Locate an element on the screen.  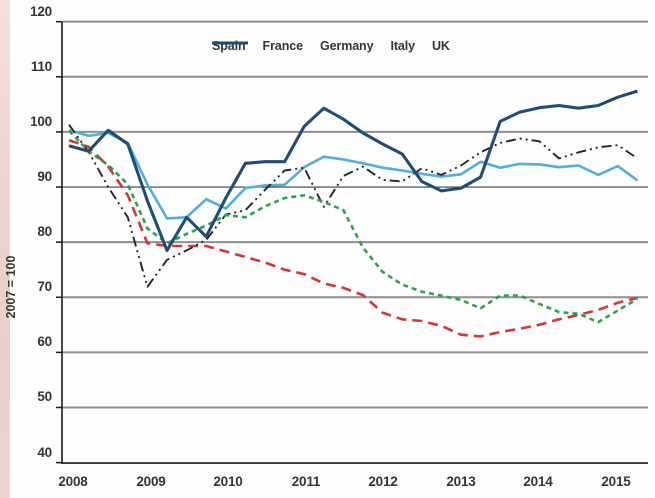
x-tick-label-2013: 2013 is located at coordinates (461, 481).